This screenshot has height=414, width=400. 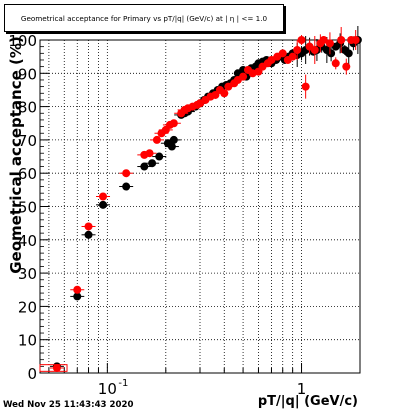 What do you see at coordinates (202, 388) in the screenshot?
I see `x-tick-labels: 10 -1 1` at bounding box center [202, 388].